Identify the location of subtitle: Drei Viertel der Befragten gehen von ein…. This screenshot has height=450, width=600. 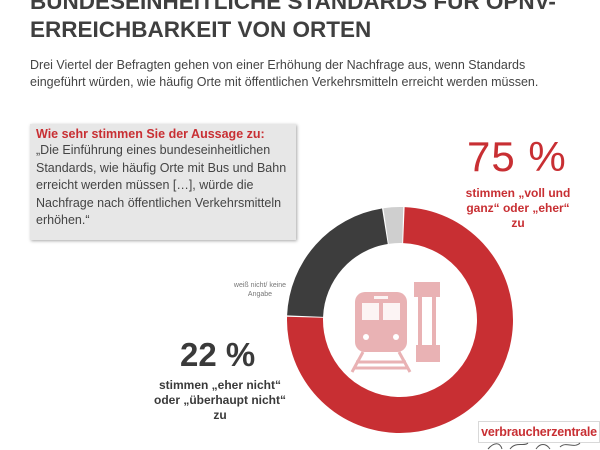
(284, 73).